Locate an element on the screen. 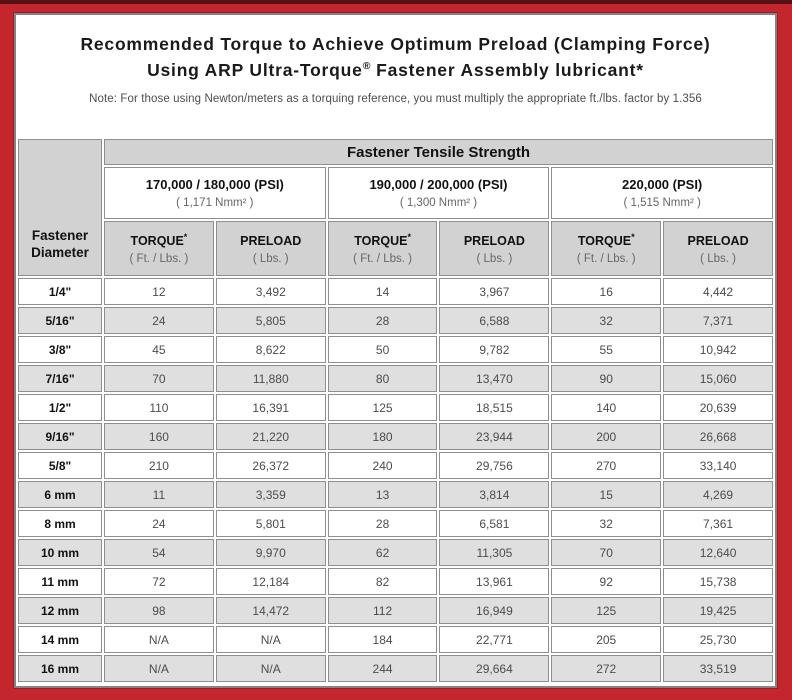  table-row: 6 mm 11 3,359 13 3,814 15 4,269 is located at coordinates (395, 494).